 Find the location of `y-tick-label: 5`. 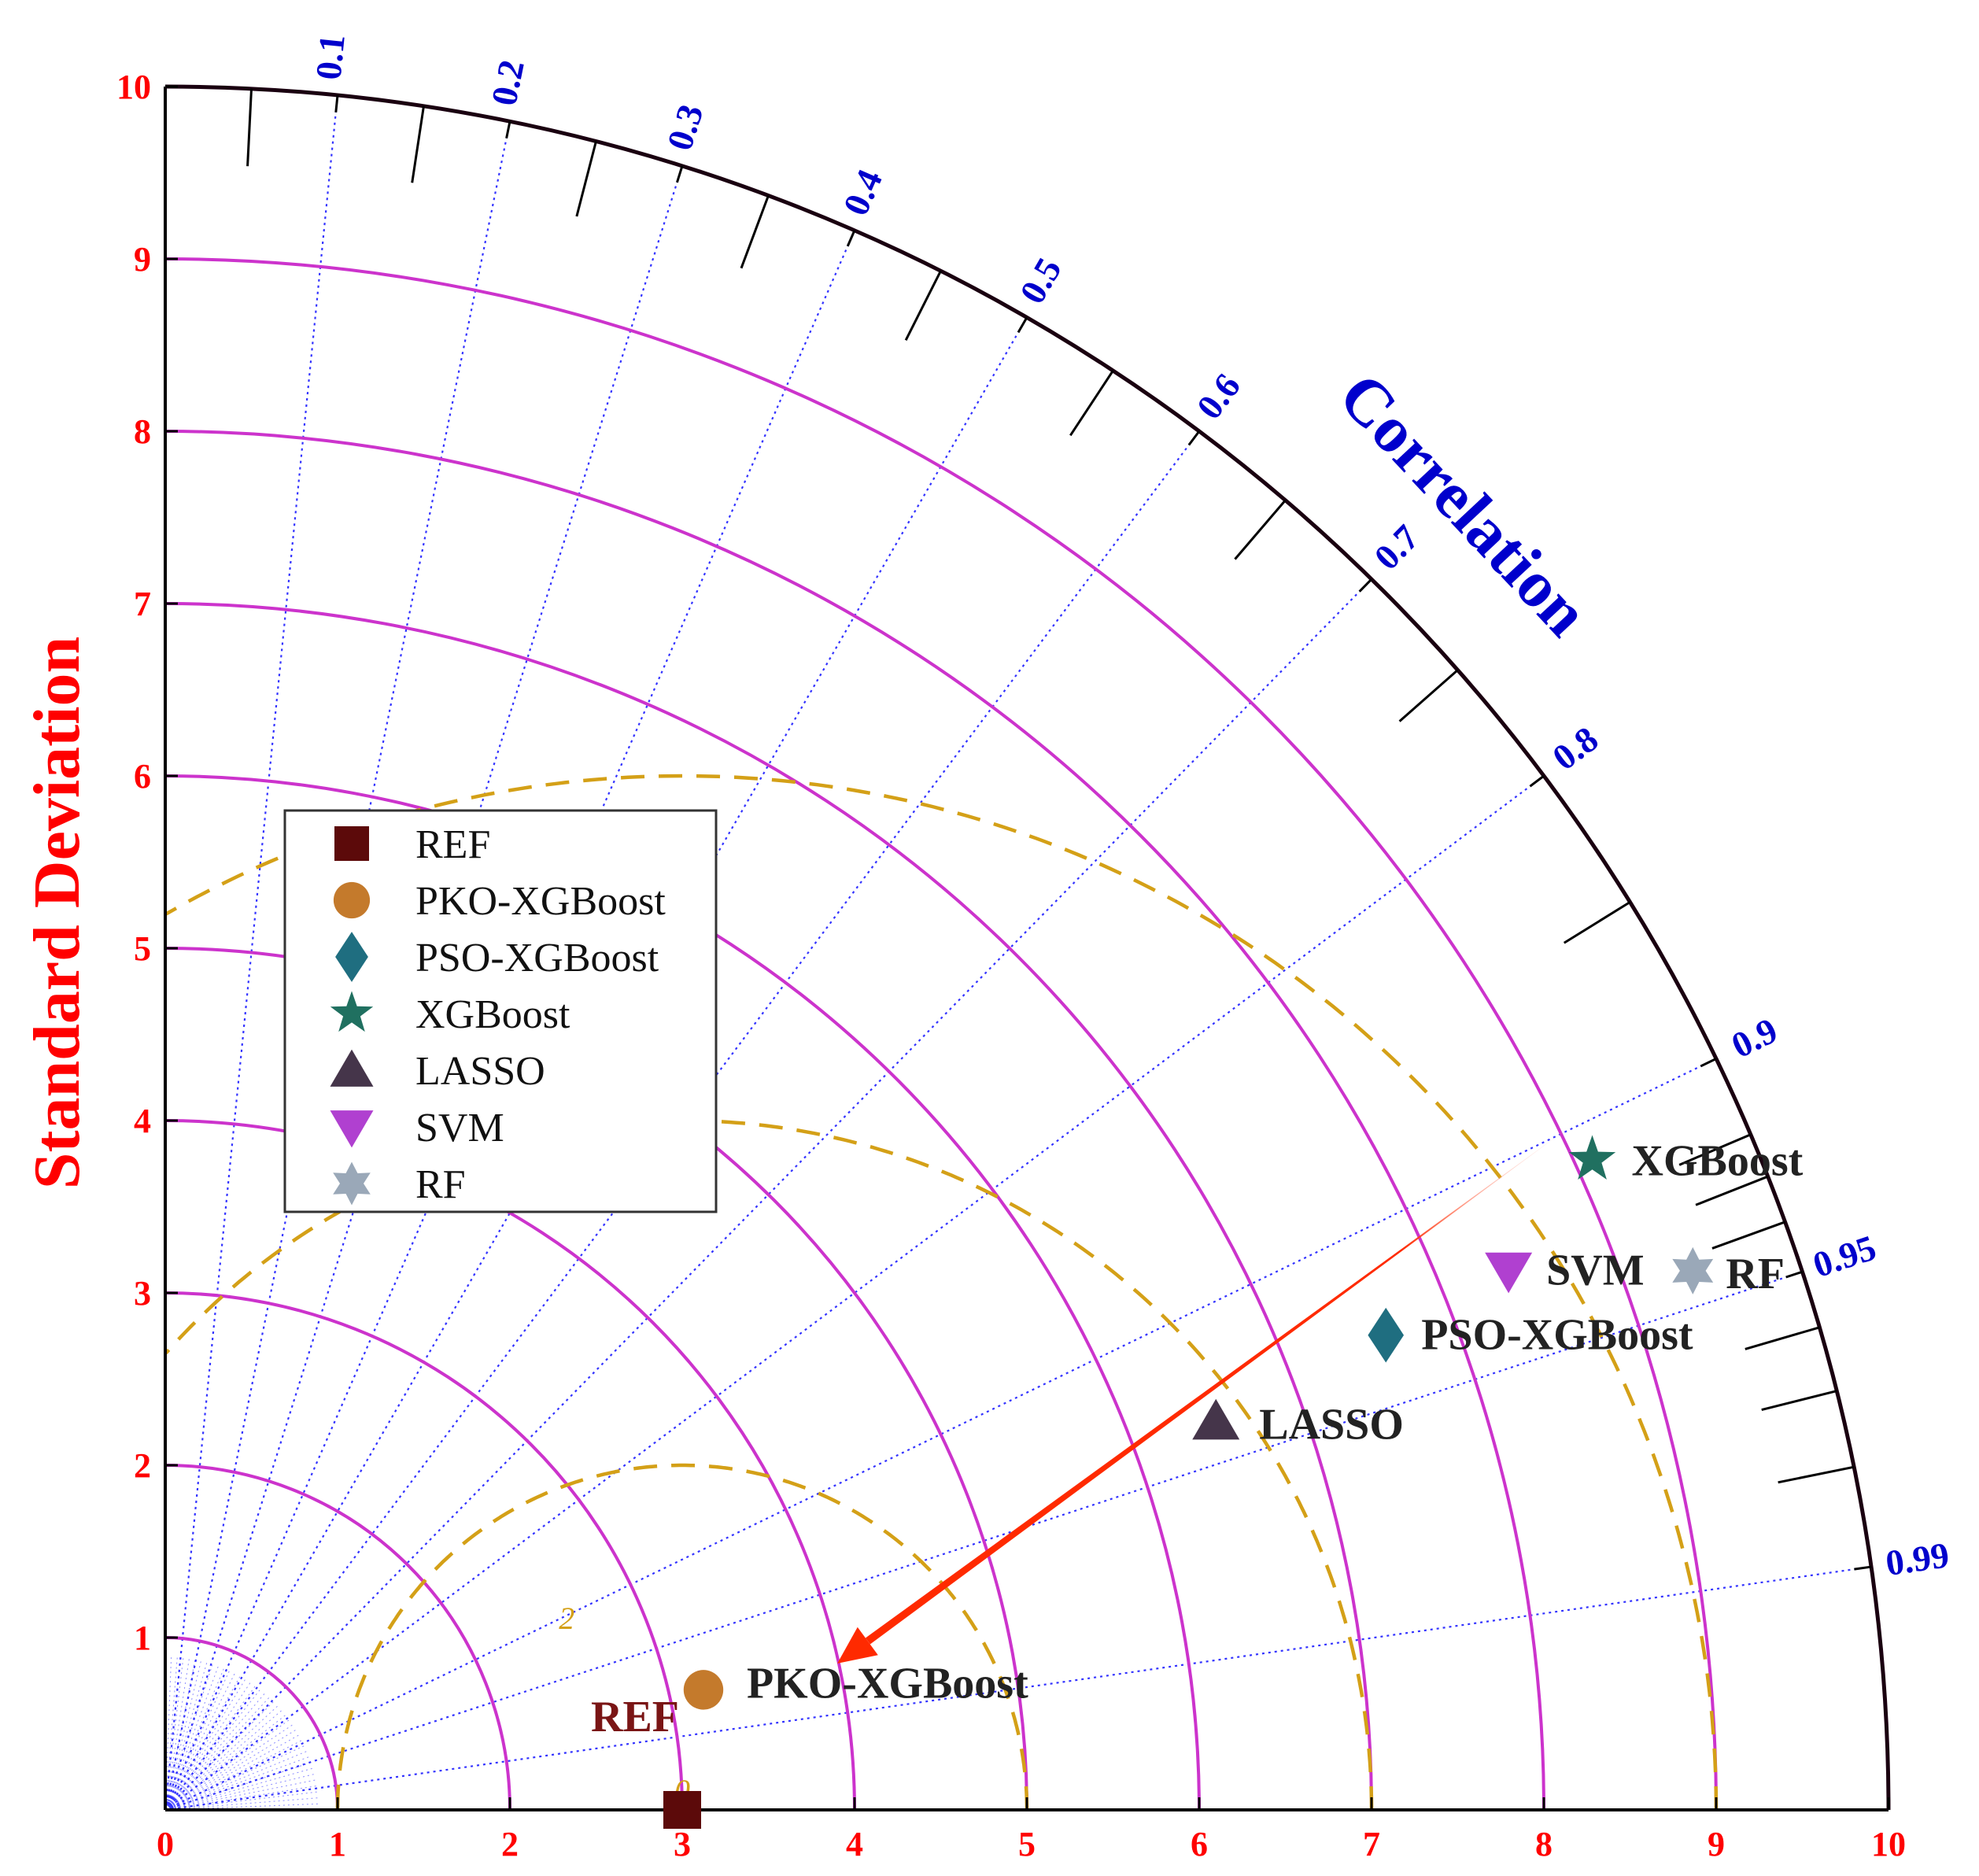

y-tick-label: 5 is located at coordinates (142, 948).